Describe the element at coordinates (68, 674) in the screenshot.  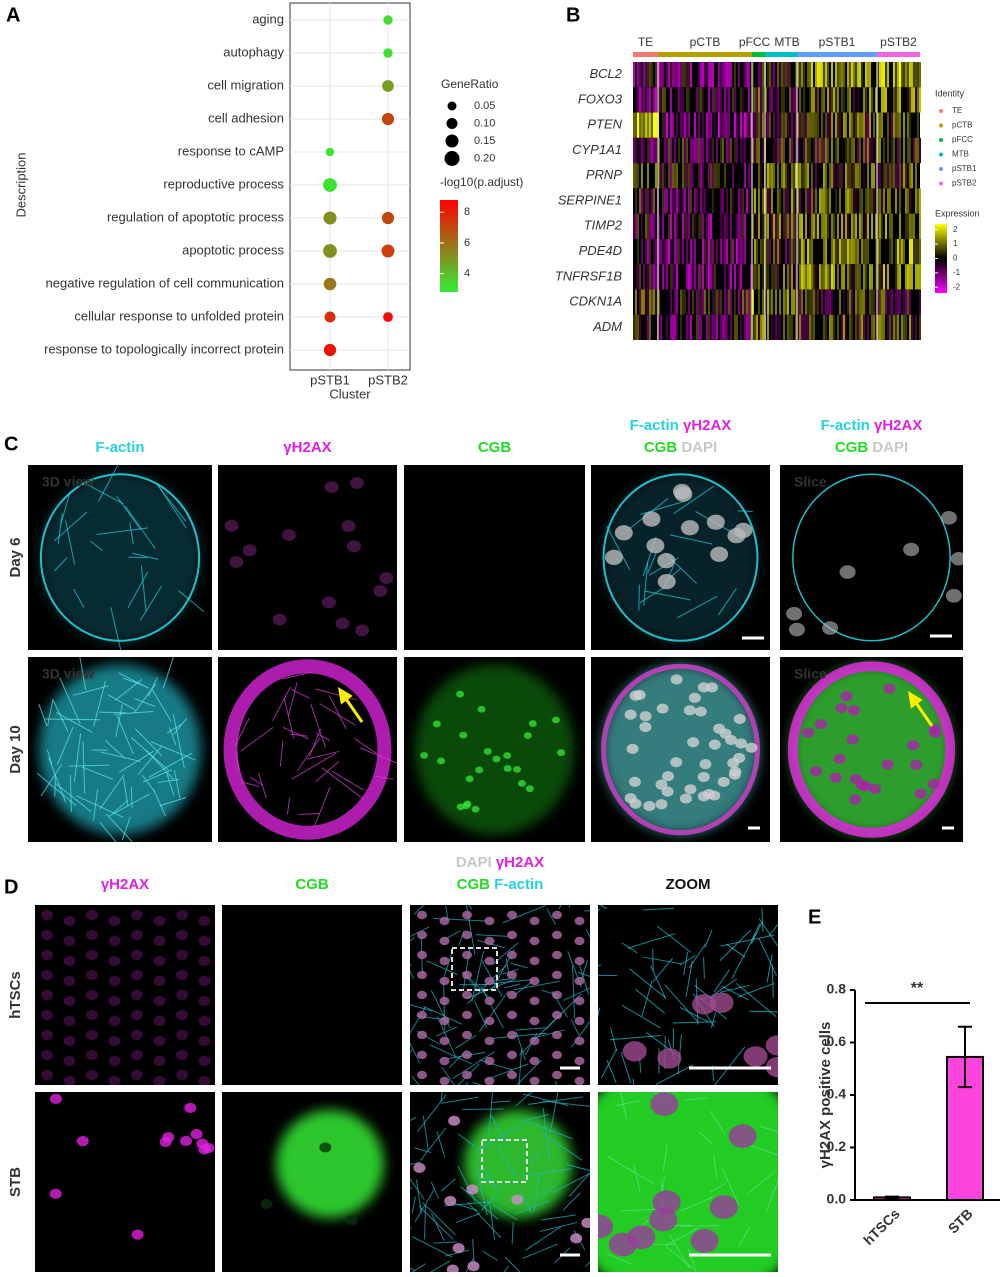
I see `inset-label: 3D view` at that location.